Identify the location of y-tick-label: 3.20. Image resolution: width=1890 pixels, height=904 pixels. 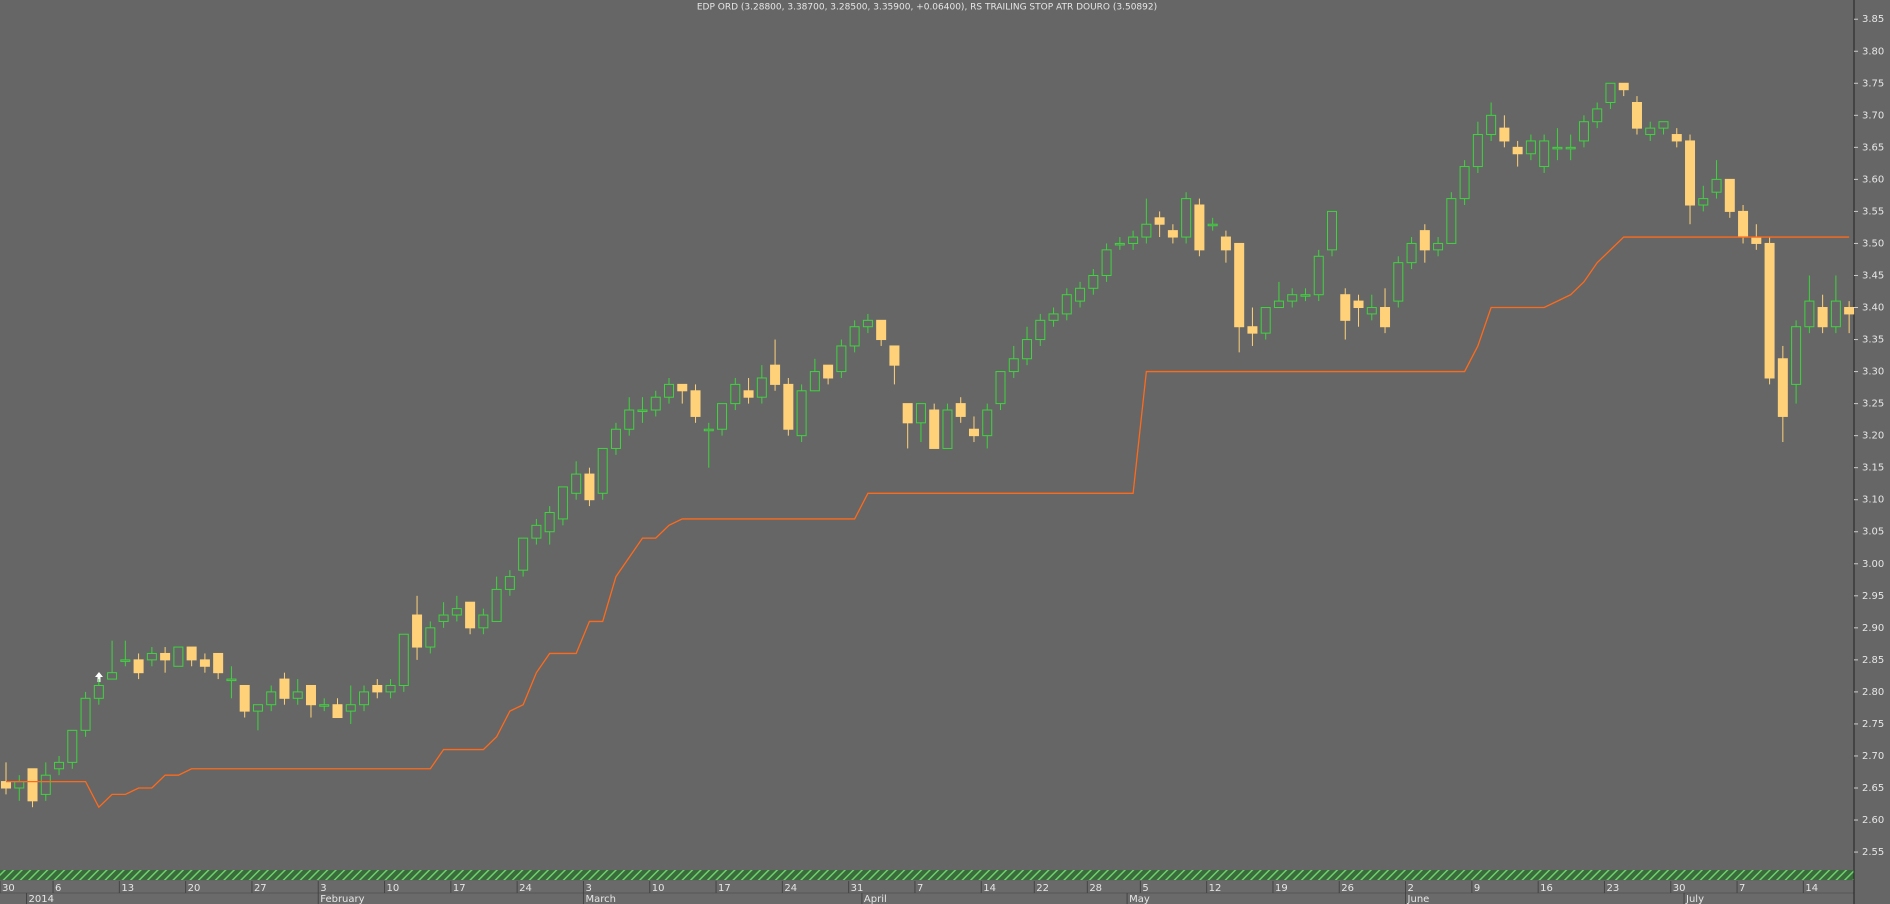
(1873, 436).